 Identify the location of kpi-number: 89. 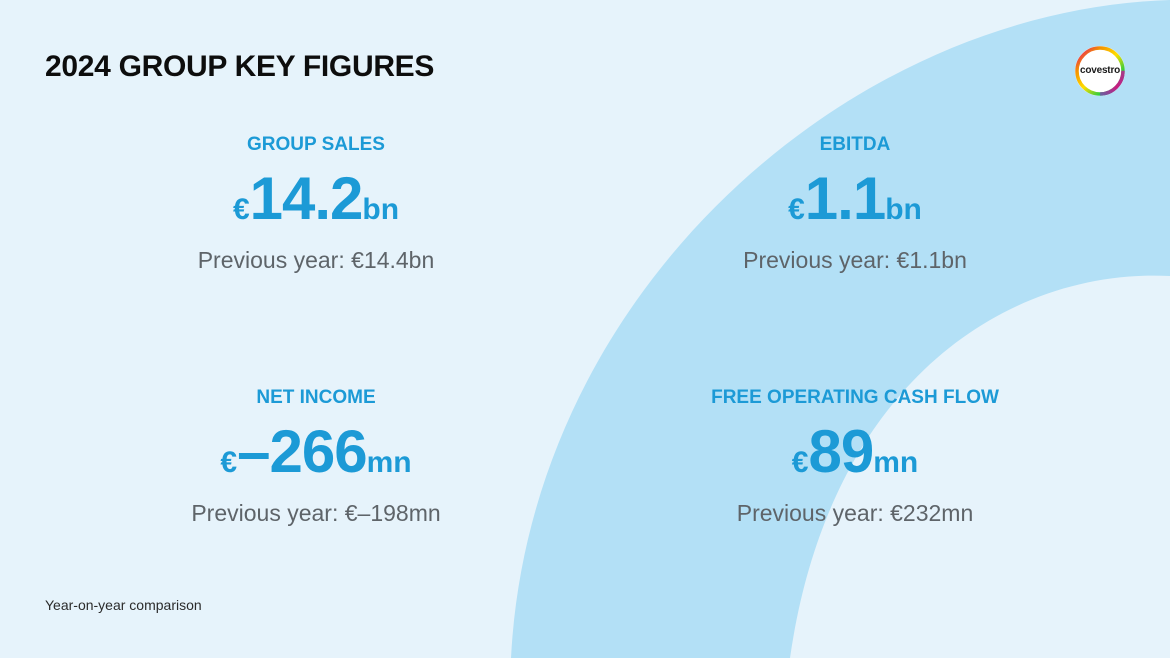
(841, 451).